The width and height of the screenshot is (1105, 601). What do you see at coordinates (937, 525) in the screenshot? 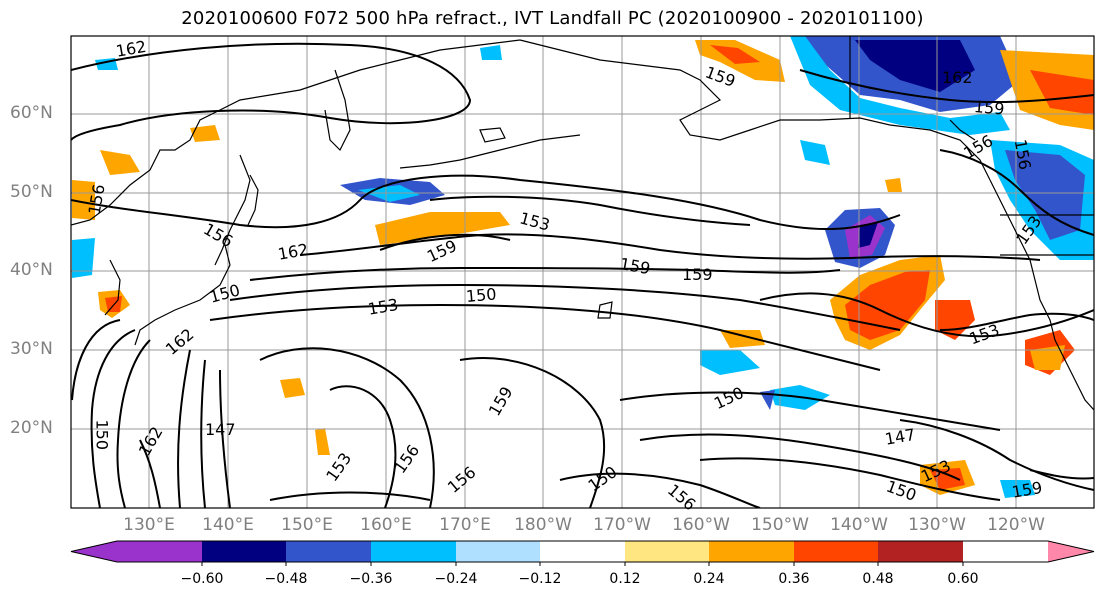
I see `lon-label-130w: 130°W` at bounding box center [937, 525].